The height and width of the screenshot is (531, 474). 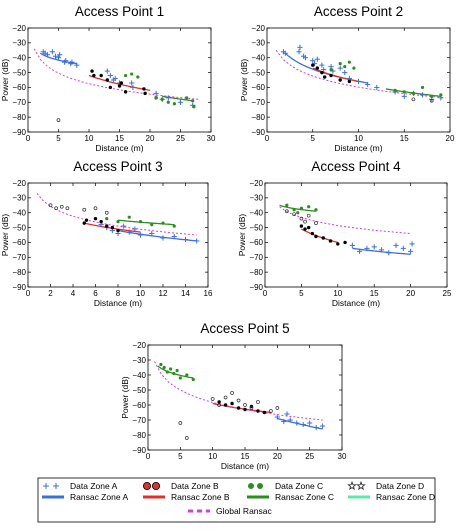 I want to click on legend-label: Ransac Zone D, so click(x=405, y=497).